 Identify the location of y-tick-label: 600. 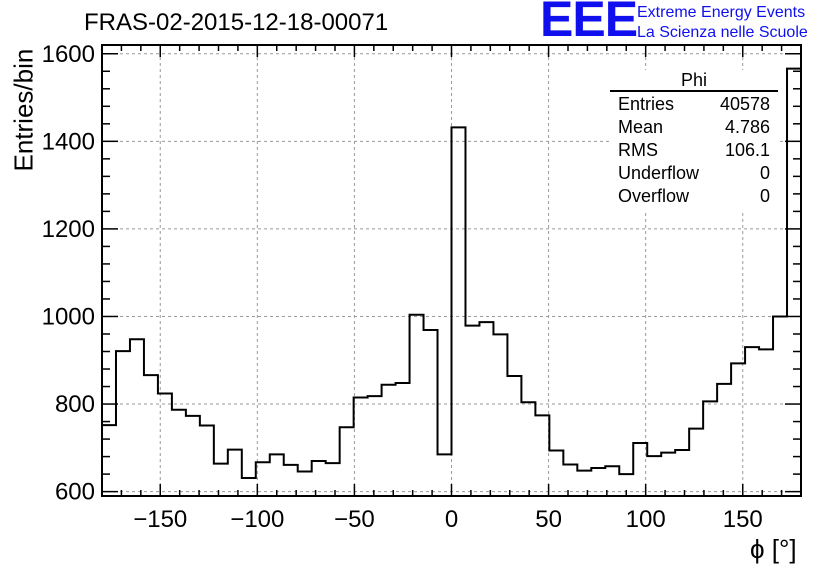
(75, 492).